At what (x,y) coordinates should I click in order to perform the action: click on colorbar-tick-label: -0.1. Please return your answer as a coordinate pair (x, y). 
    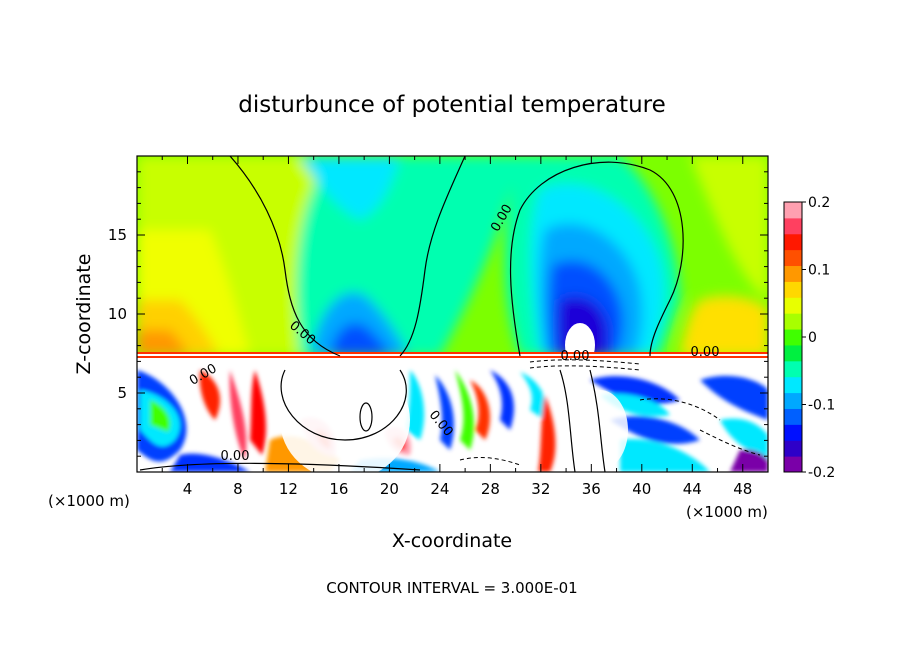
    Looking at the image, I should click on (821, 406).